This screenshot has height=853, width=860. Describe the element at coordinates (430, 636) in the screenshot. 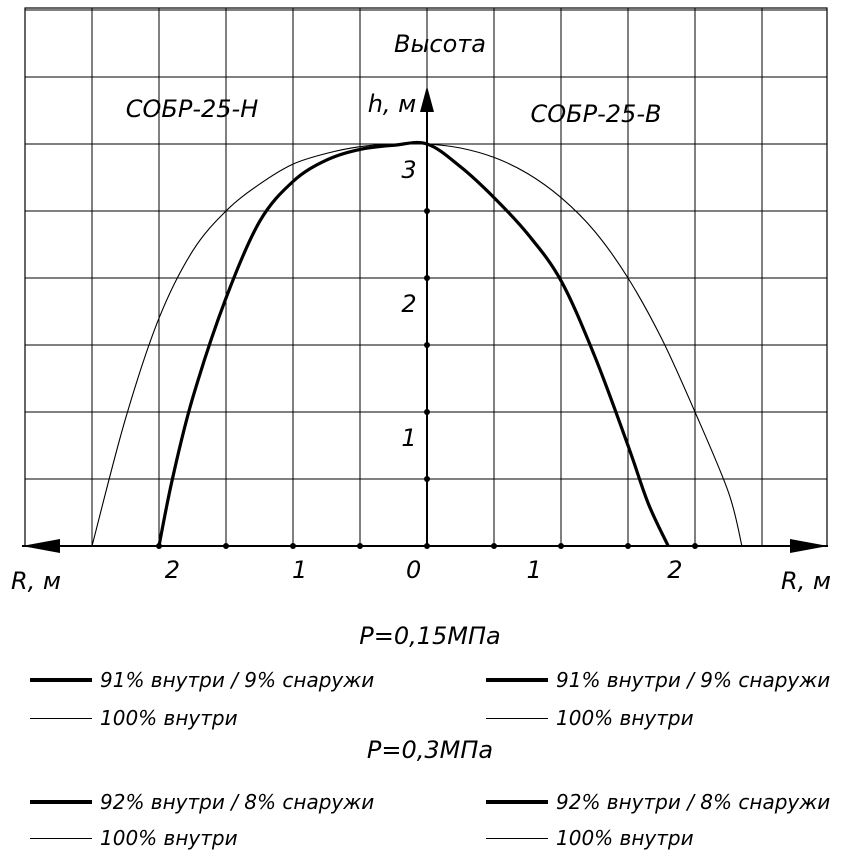

I see `pressure-title-1: Р=0,15МПа` at that location.